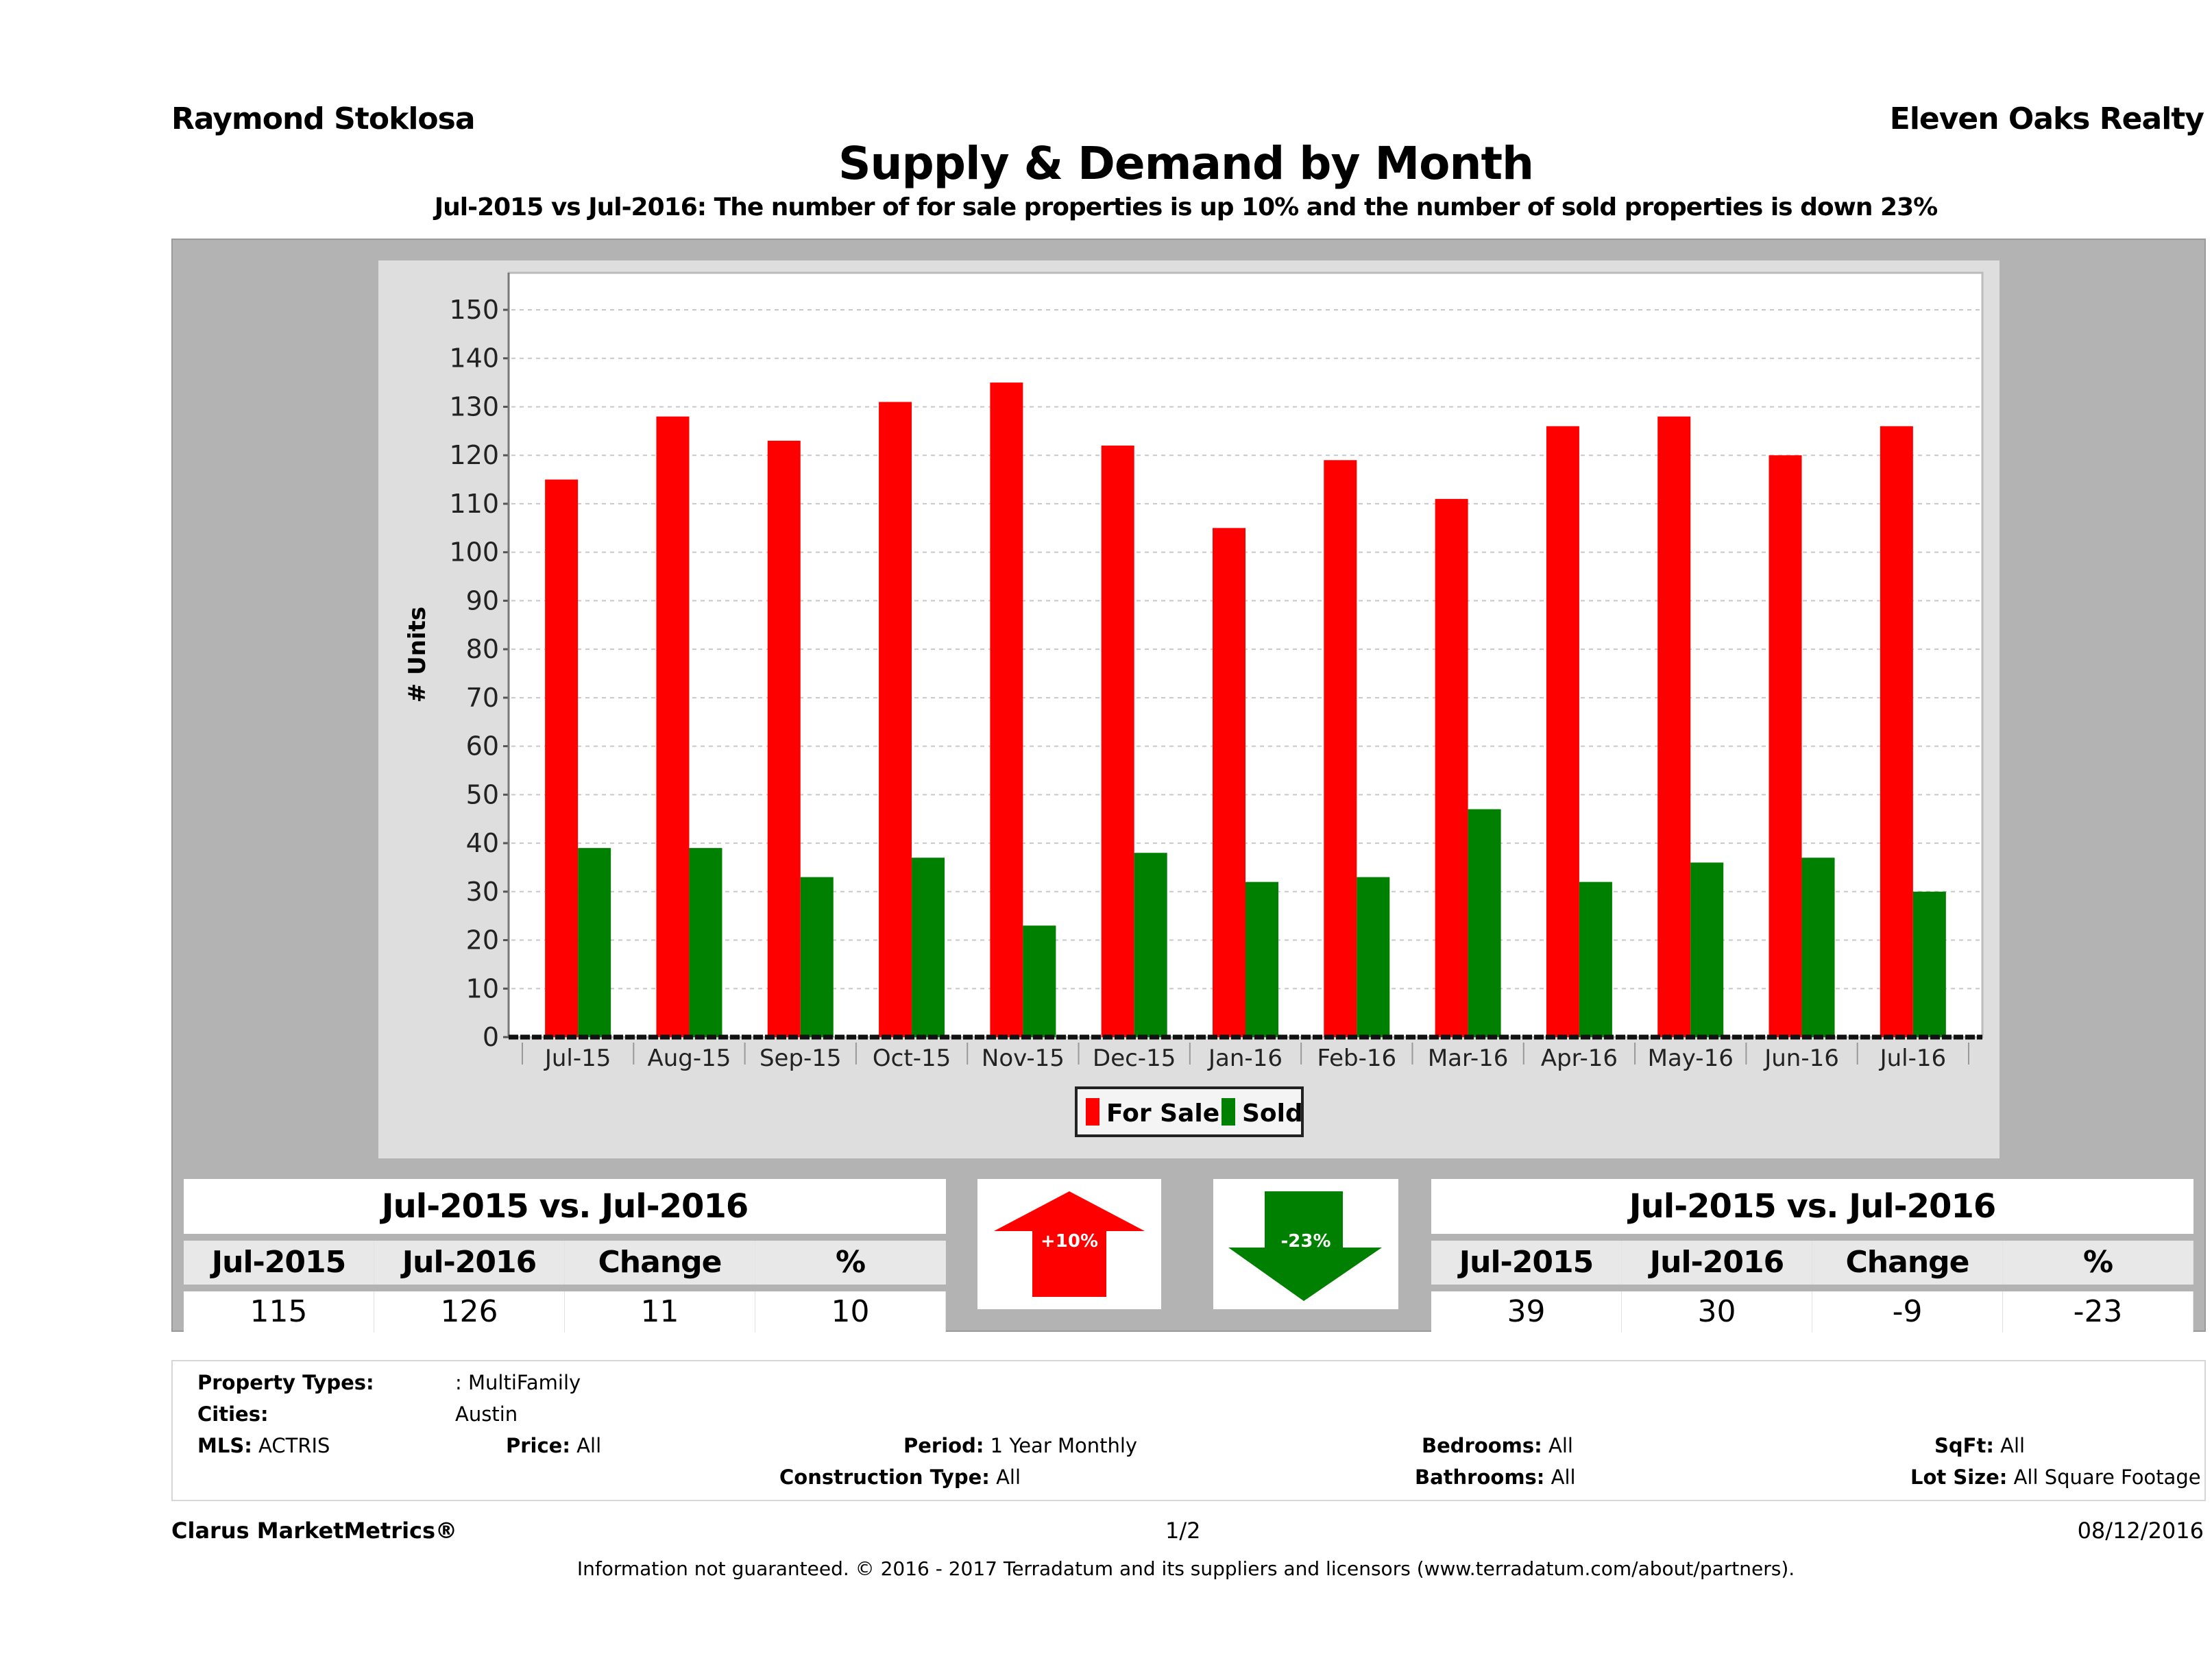  Describe the element at coordinates (1469, 1058) in the screenshot. I see `x-tick-label: Mar-16` at that location.